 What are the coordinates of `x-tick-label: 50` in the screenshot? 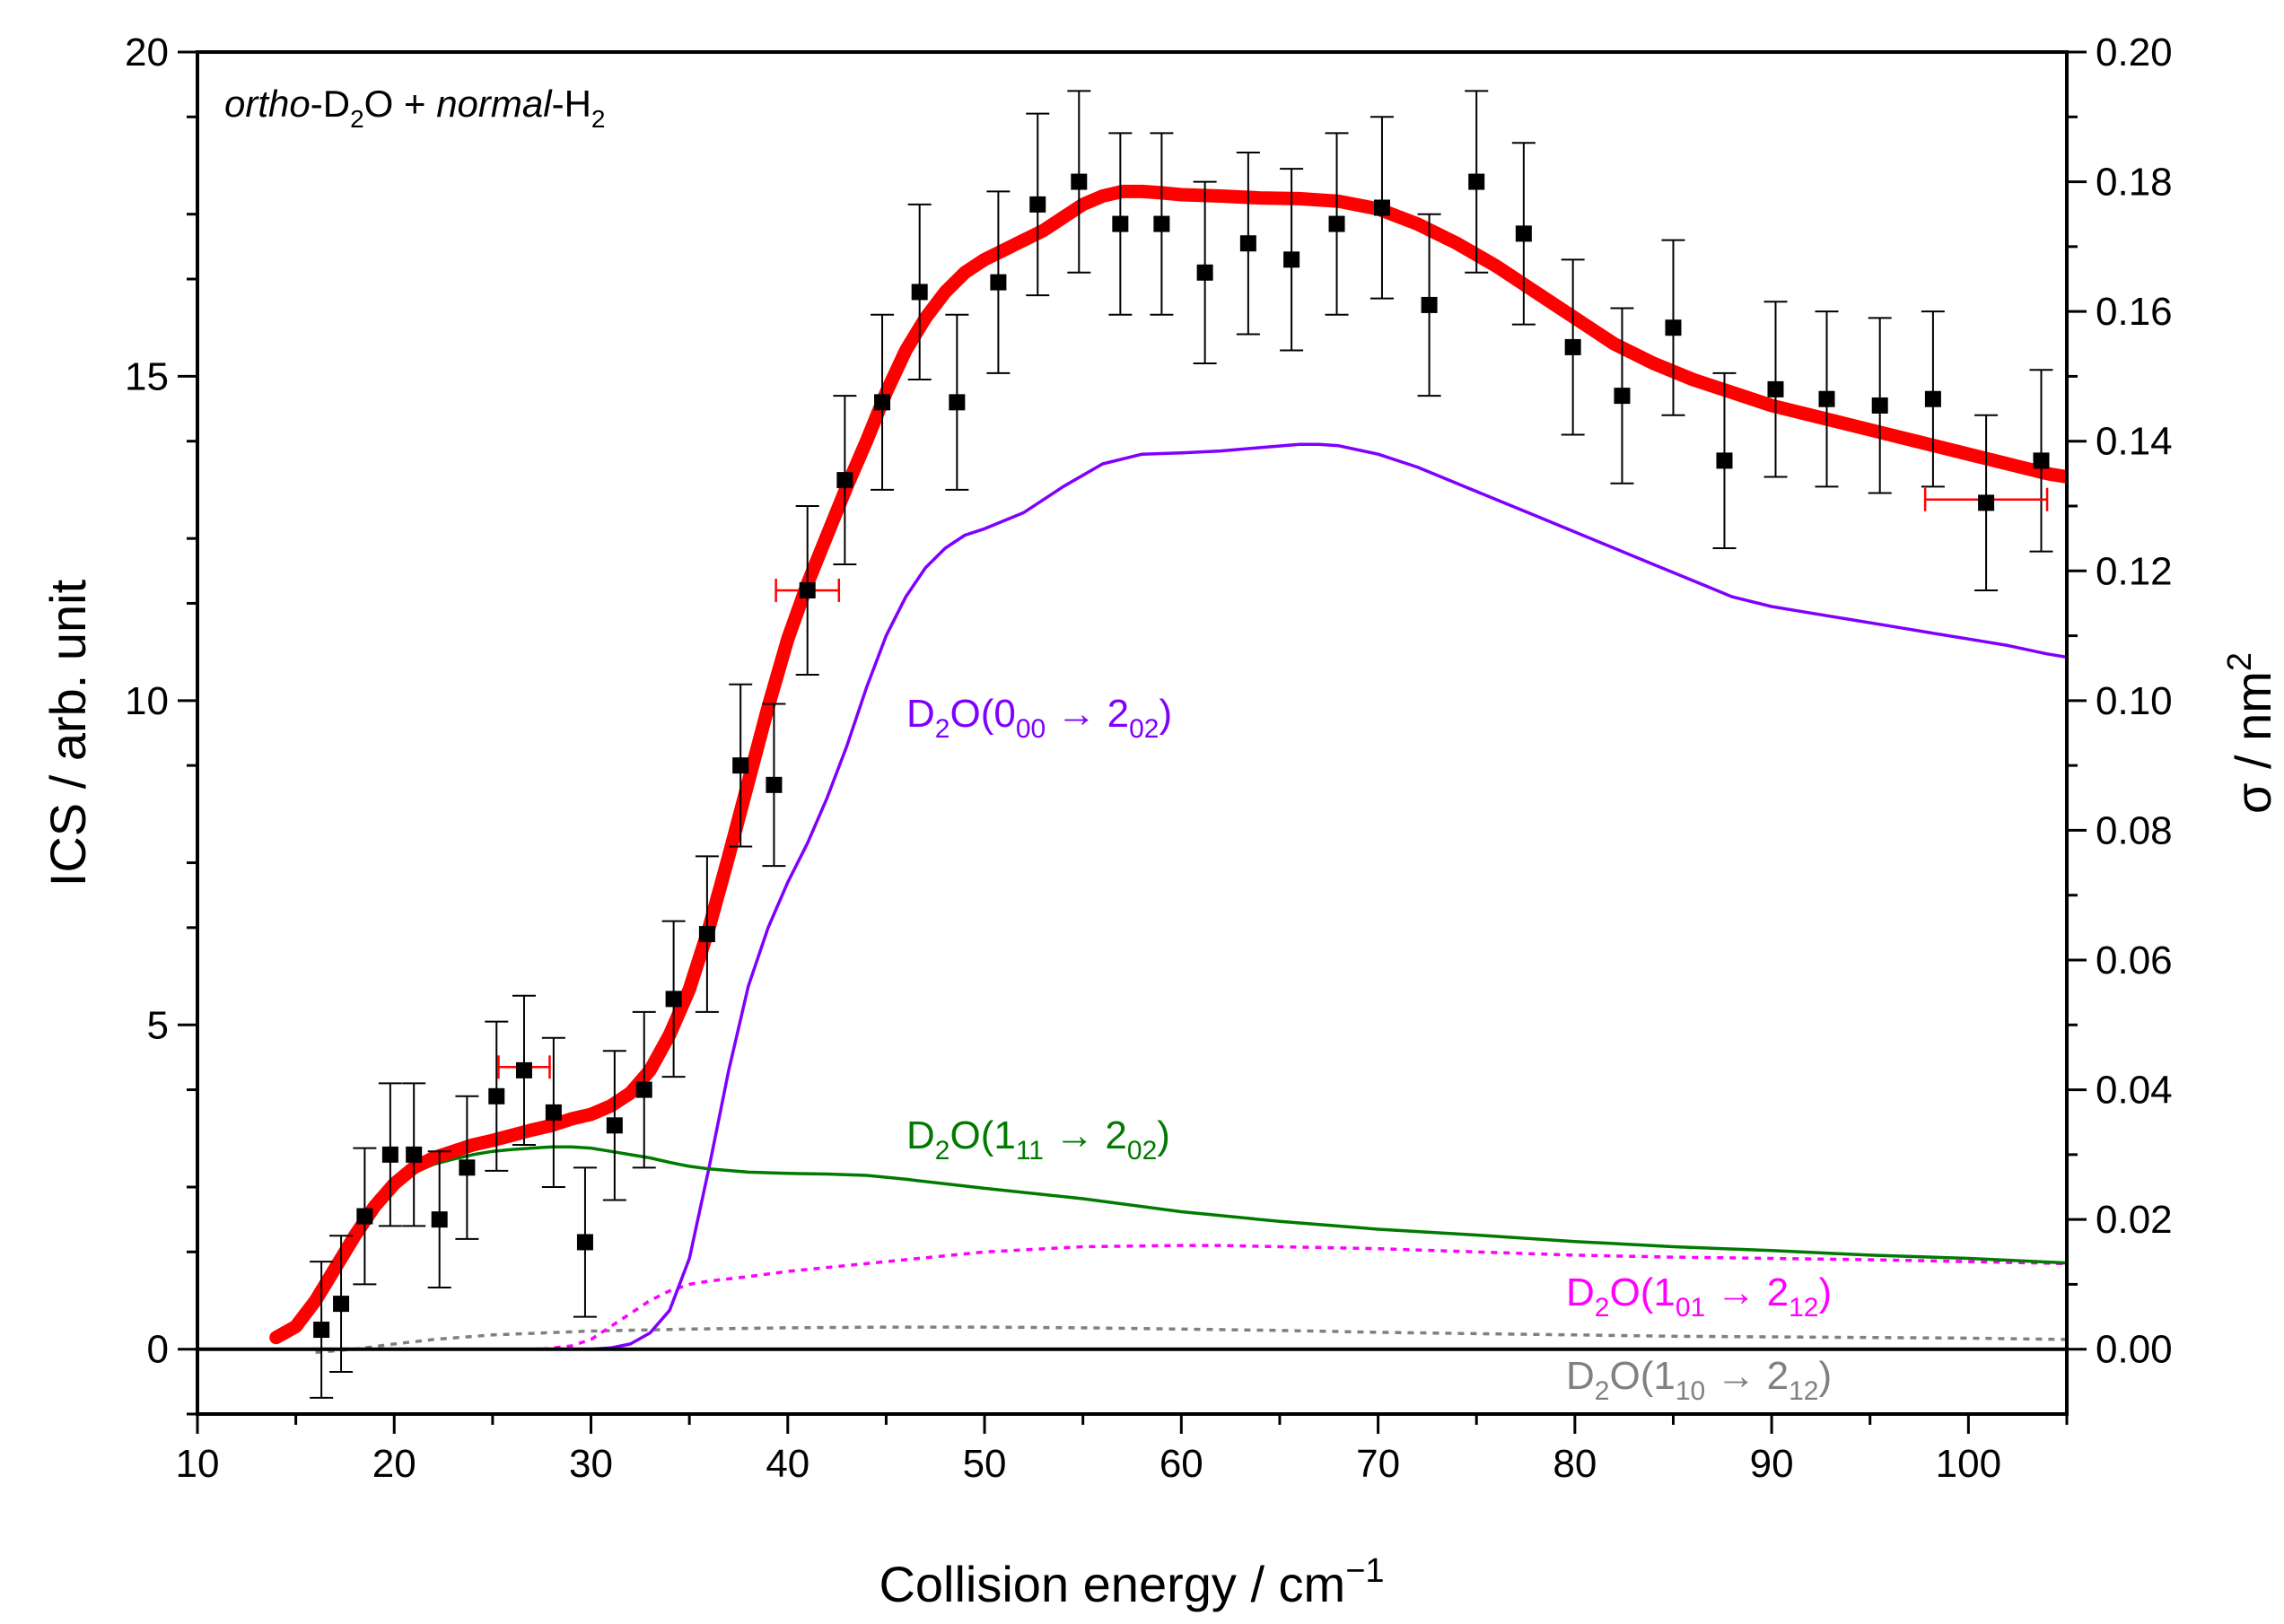 It's located at (985, 1464).